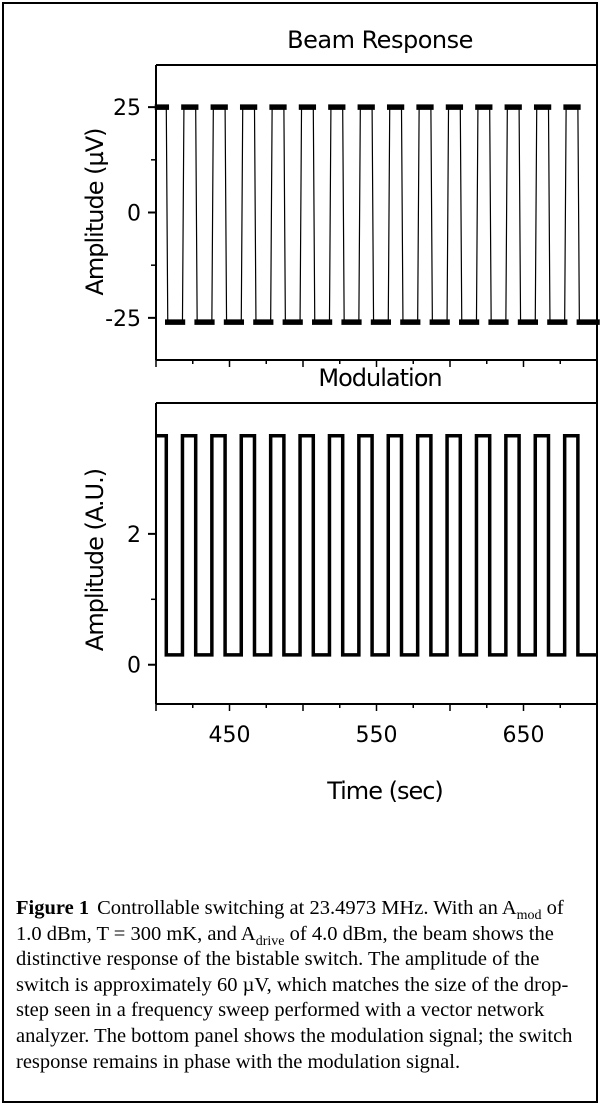 The image size is (602, 1107). I want to click on top-chart-title: Beam Response, so click(380, 40).